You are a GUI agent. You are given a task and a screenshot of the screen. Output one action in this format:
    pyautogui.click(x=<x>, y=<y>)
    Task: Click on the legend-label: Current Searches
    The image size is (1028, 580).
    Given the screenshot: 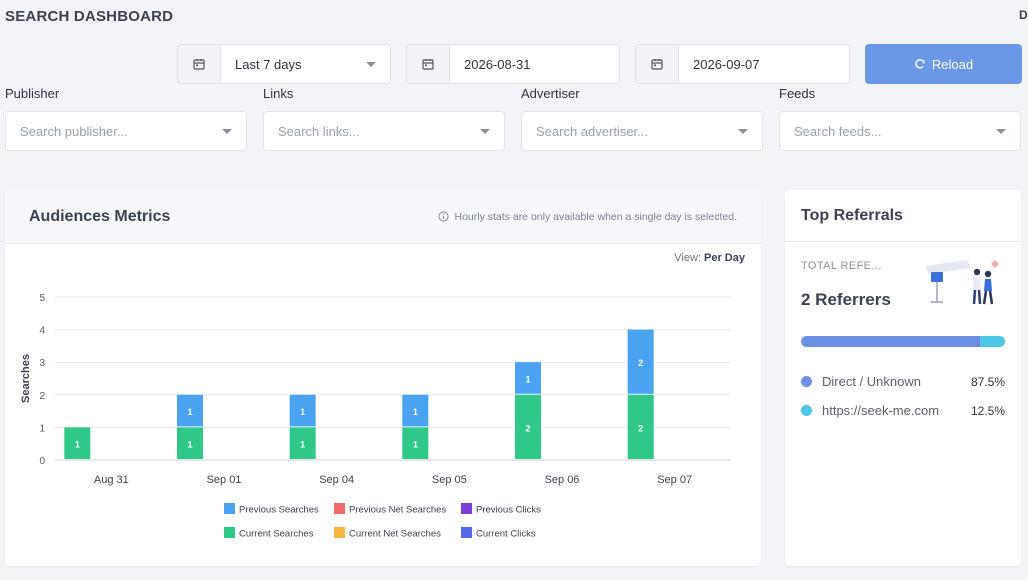 What is the action you would take?
    pyautogui.click(x=276, y=534)
    